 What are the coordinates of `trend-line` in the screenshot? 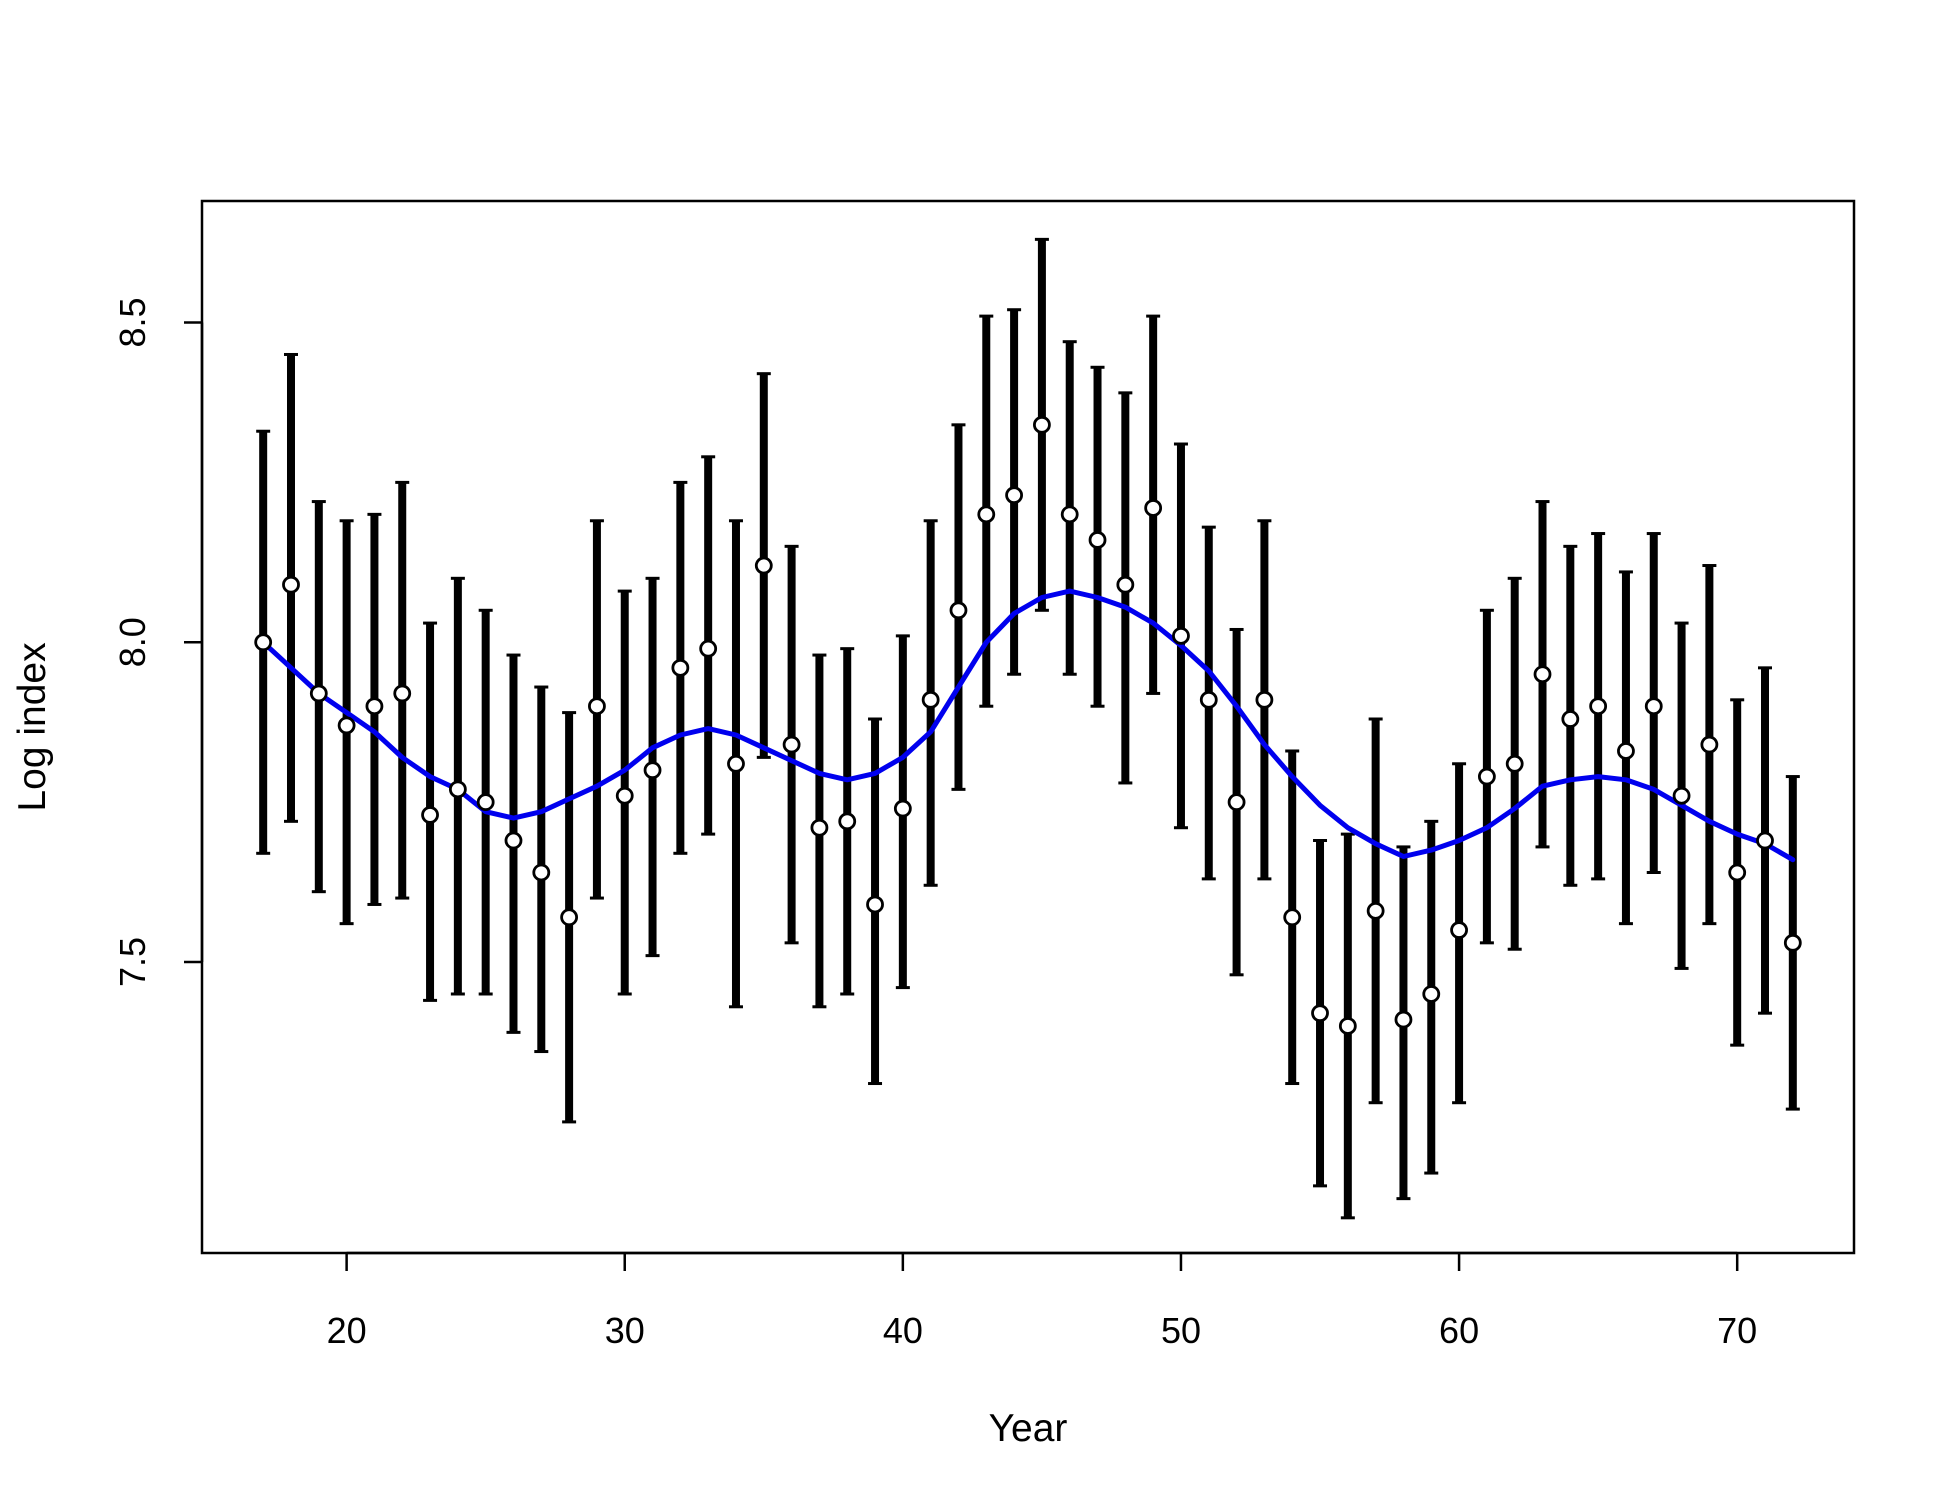 It's located at (1028, 725).